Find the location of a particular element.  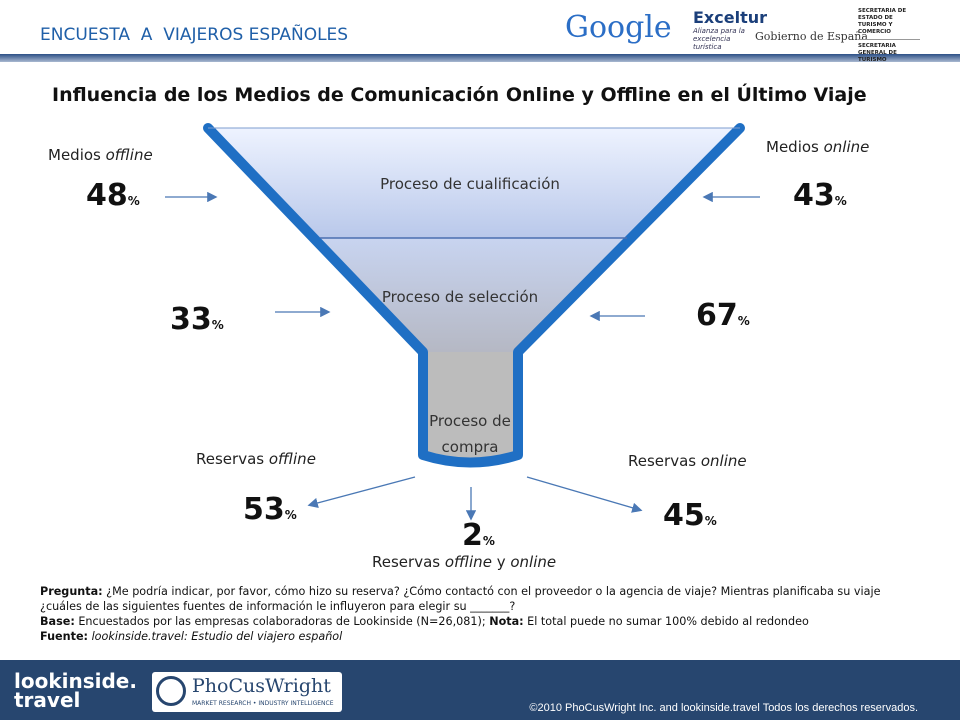

column-label: Medios online is located at coordinates (817, 147).